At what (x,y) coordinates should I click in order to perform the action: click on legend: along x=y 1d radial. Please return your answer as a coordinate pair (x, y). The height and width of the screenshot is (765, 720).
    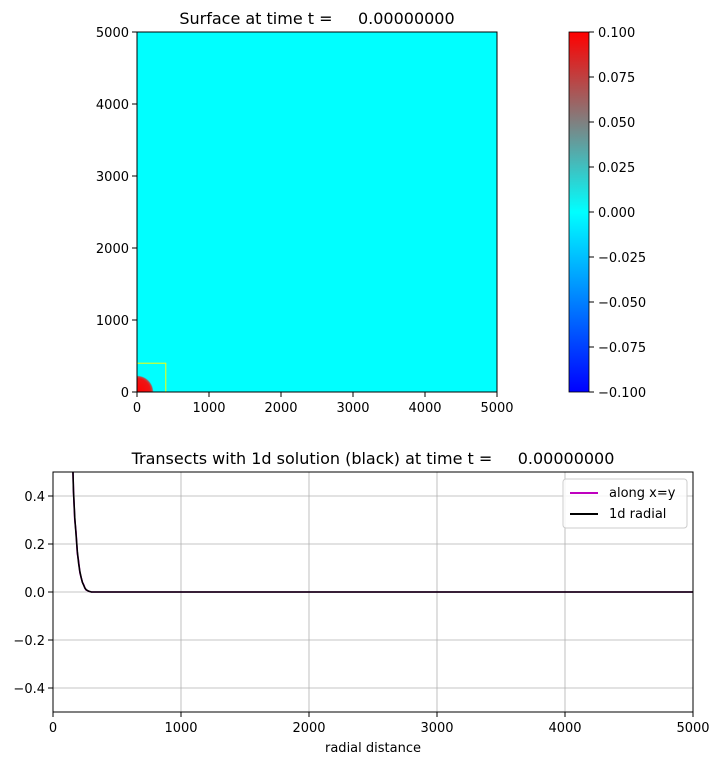
    Looking at the image, I should click on (625, 503).